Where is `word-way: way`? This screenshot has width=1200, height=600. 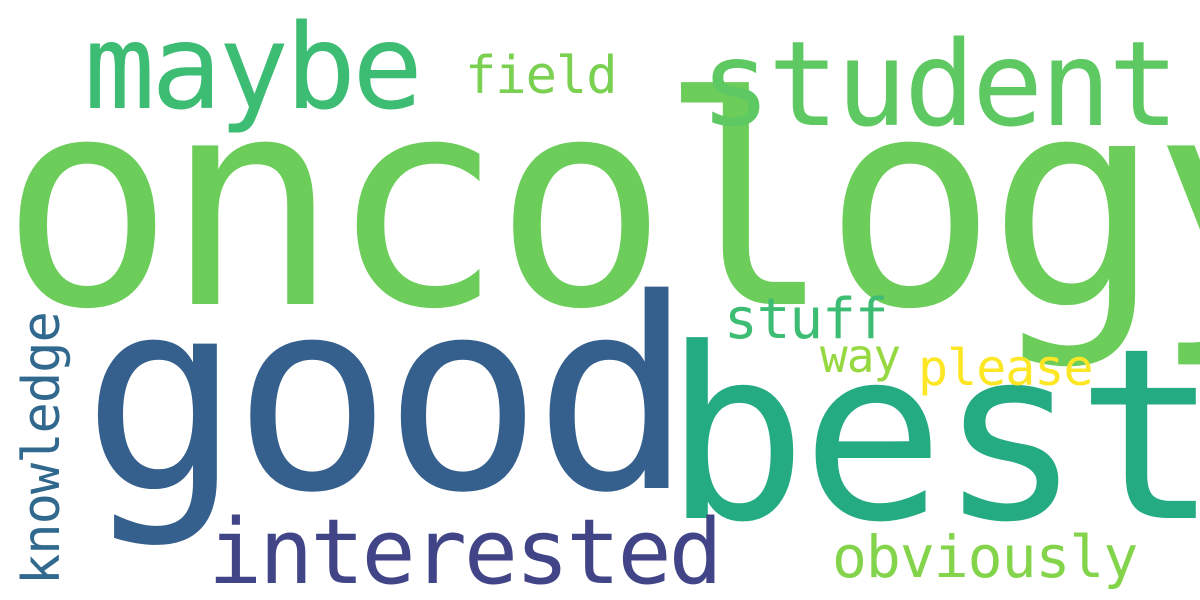 word-way: way is located at coordinates (860, 356).